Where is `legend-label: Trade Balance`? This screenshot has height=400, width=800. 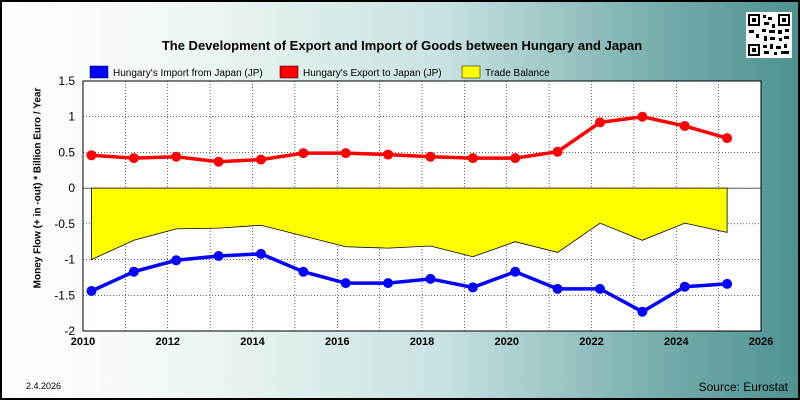 legend-label: Trade Balance is located at coordinates (517, 73).